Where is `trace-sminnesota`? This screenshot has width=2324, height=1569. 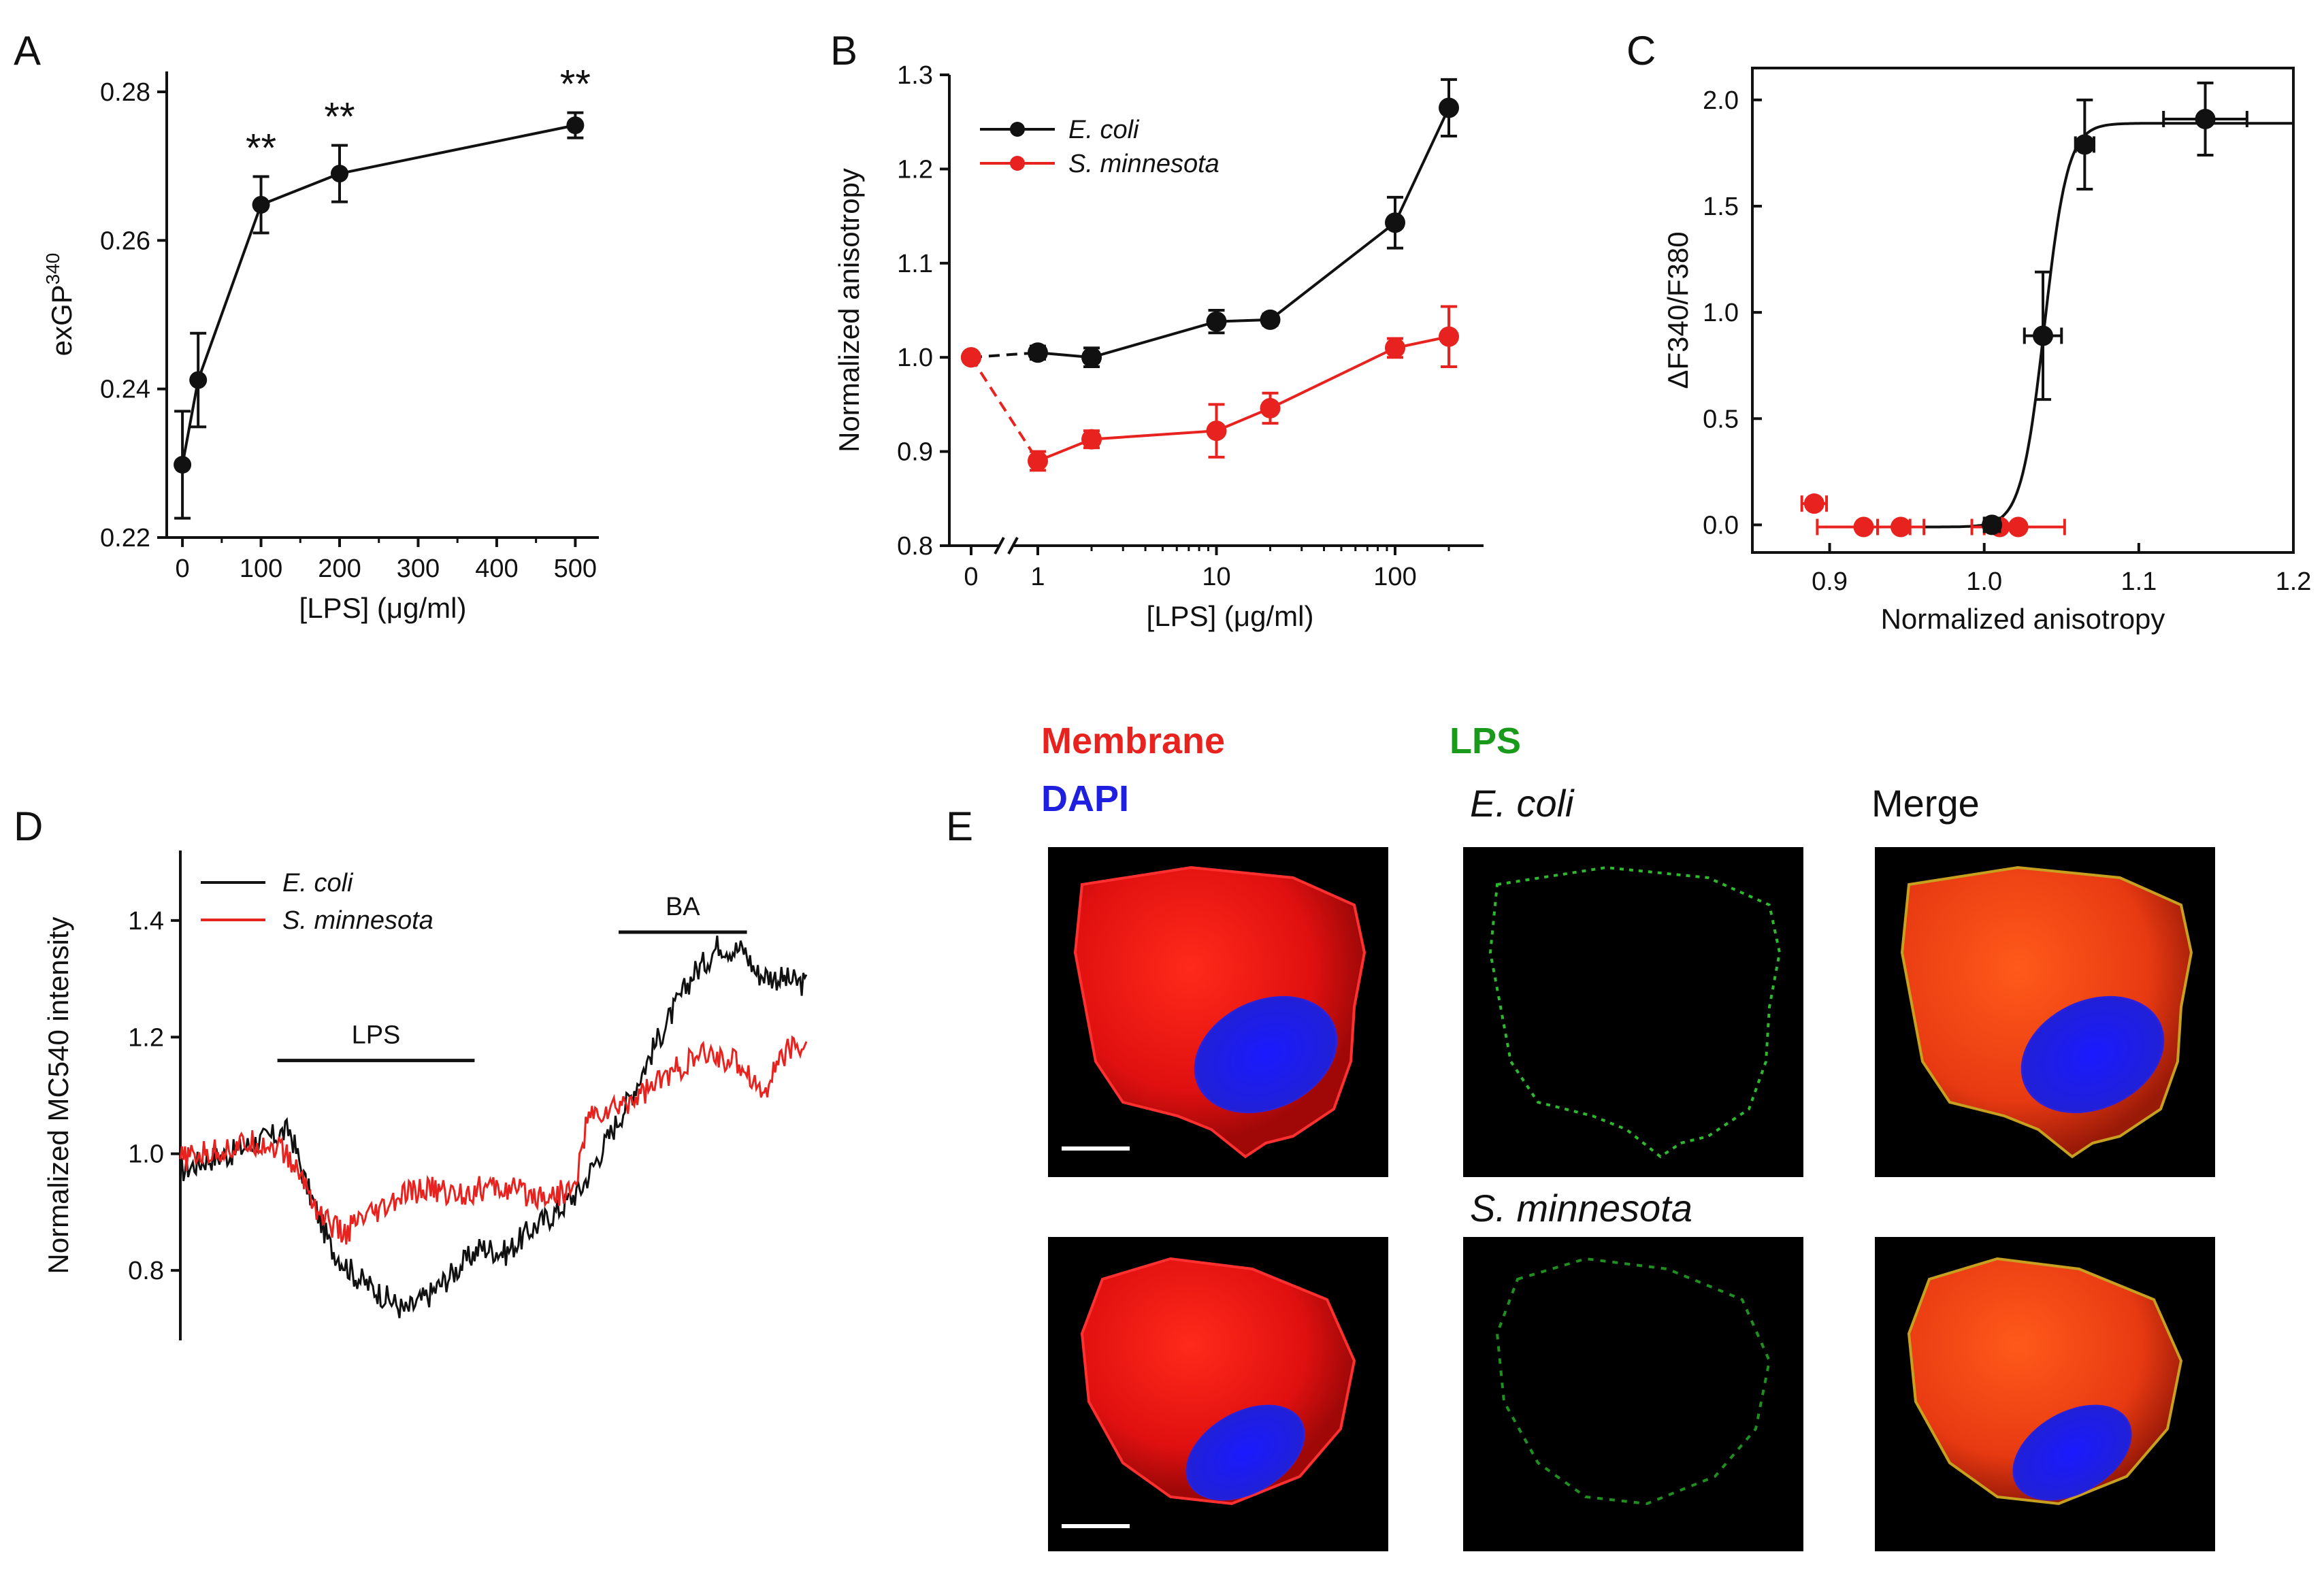 trace-sminnesota is located at coordinates (493, 1140).